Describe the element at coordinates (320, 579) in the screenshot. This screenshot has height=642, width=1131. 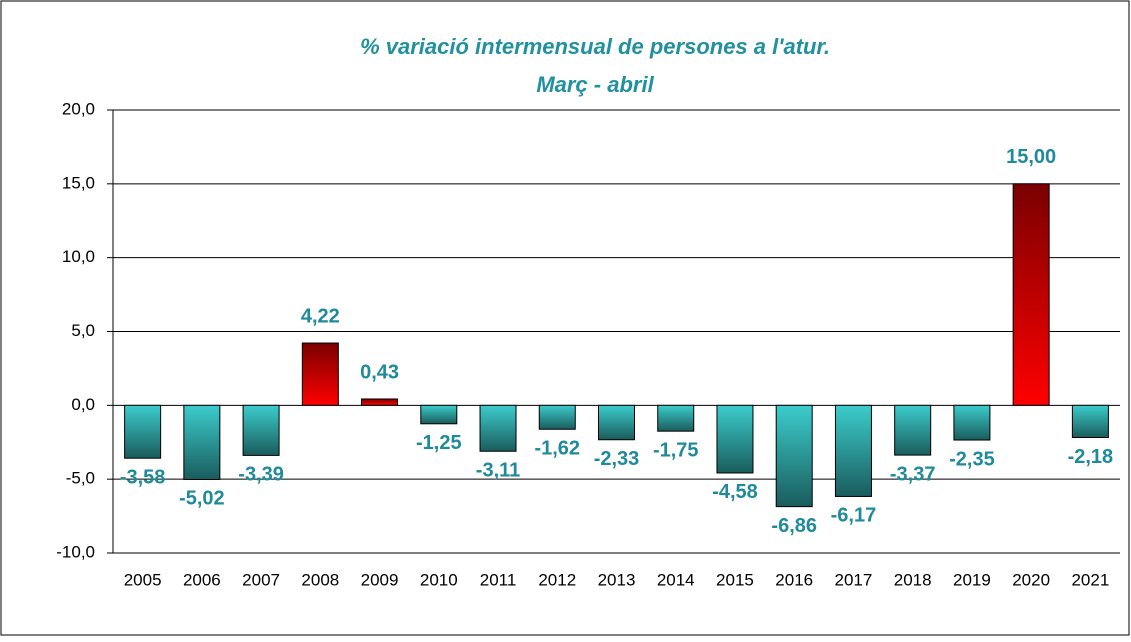
I see `x-tick-label: 2008` at that location.